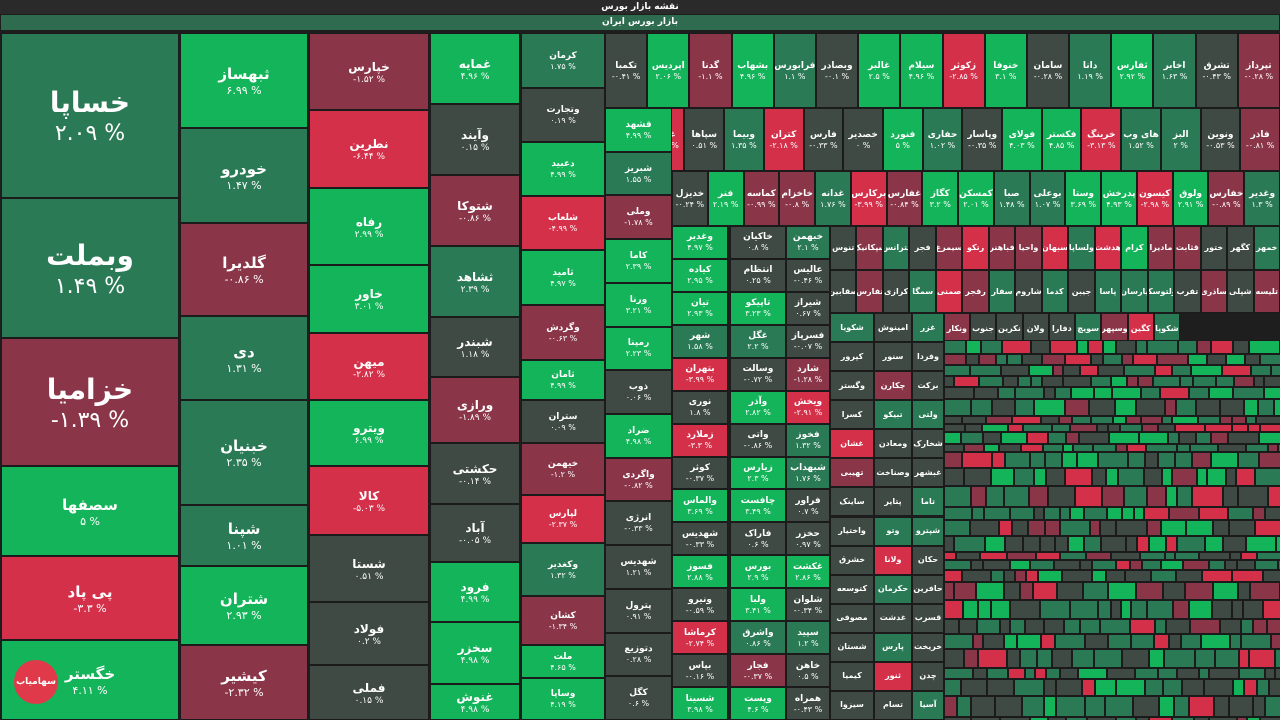 The height and width of the screenshot is (720, 1280). I want to click on symbol-tile: کرازی, so click(896, 291).